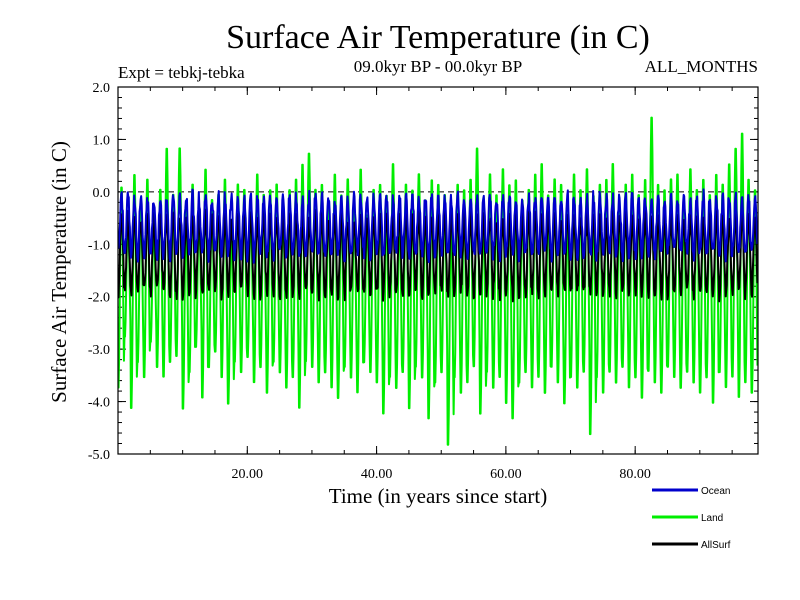 The image size is (800, 600). I want to click on x-axis-label: Time (in years since start), so click(438, 496).